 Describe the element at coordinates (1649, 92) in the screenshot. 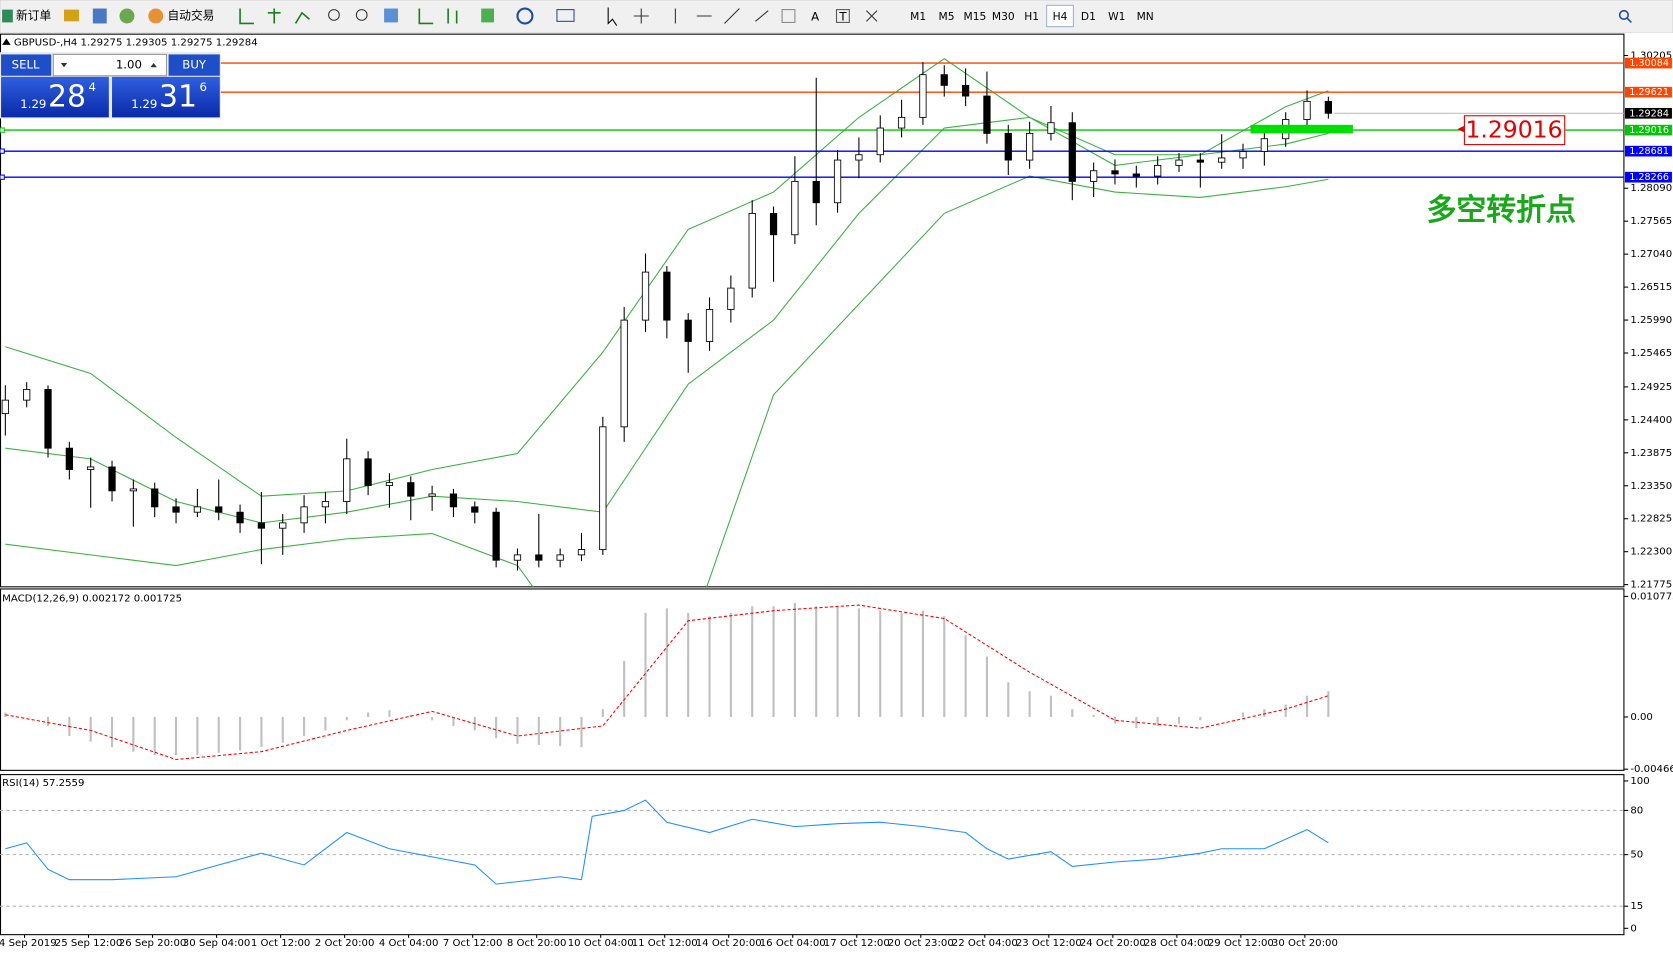

I see `level-price: 1.29621` at that location.